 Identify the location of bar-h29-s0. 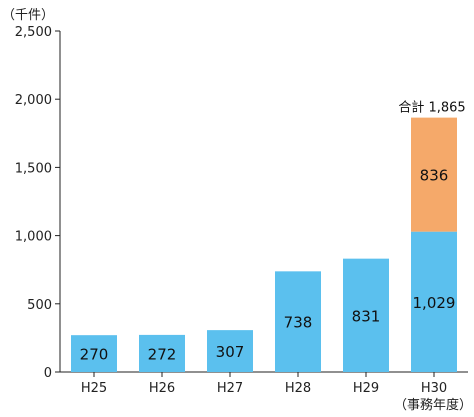
(366, 315).